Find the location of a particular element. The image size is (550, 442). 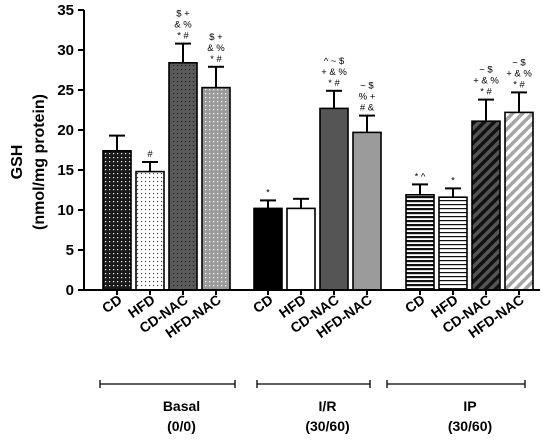

group-label: Basal is located at coordinates (181, 406).